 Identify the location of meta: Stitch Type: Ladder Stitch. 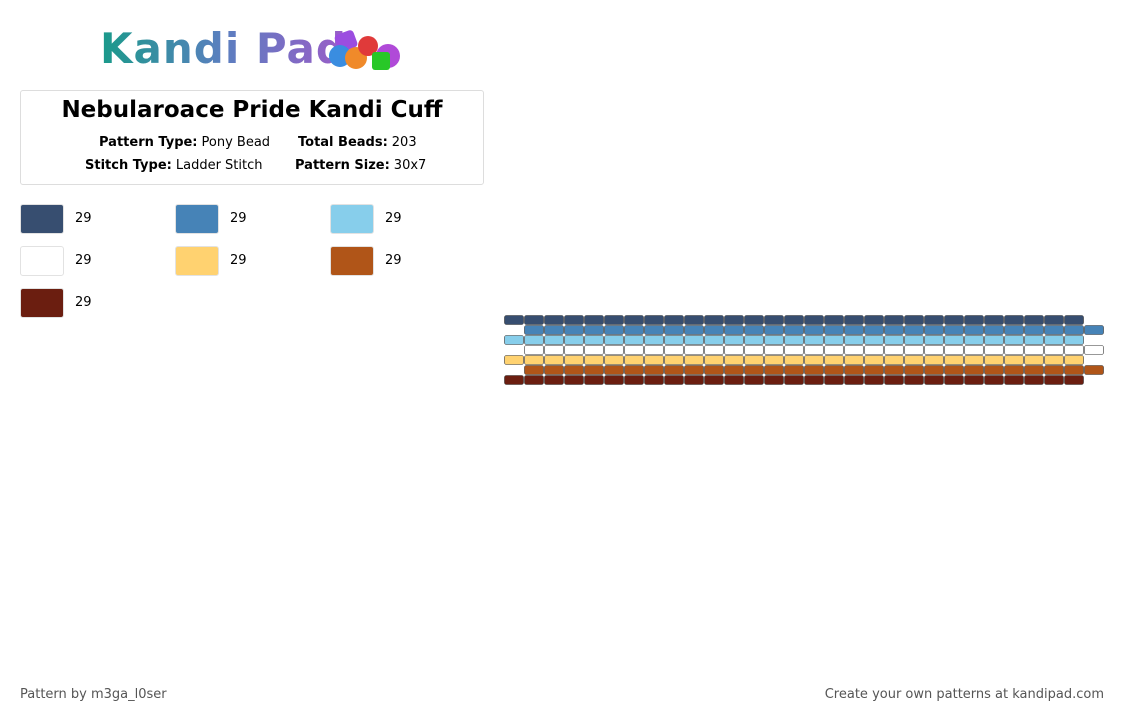
(174, 165).